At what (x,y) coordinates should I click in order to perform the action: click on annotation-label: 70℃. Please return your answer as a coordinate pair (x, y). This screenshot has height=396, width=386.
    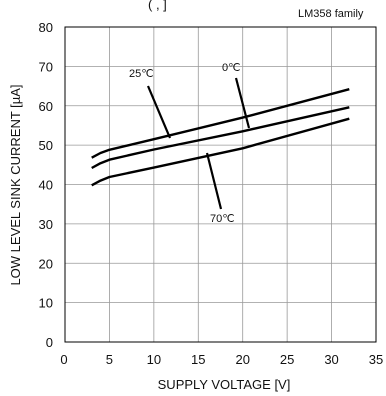
    Looking at the image, I should click on (222, 219).